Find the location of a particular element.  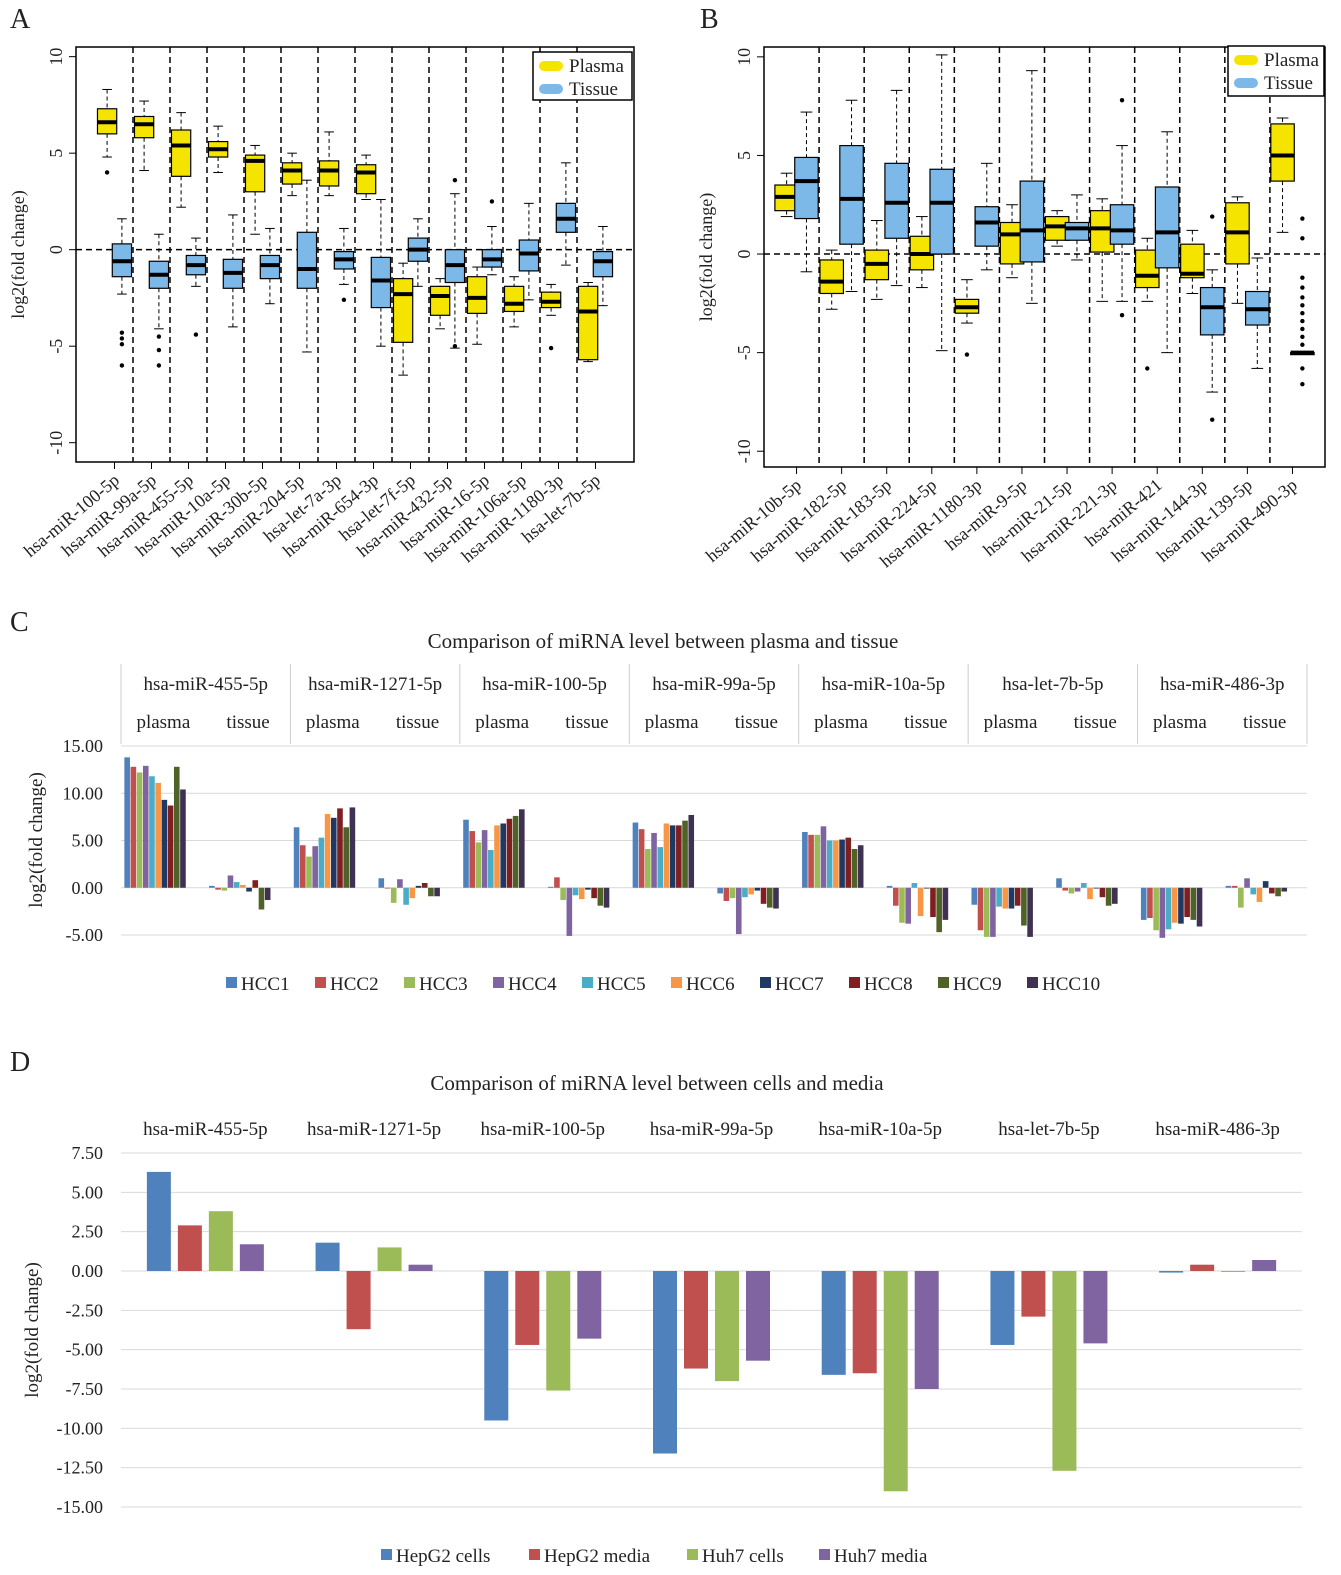

group-label: hsa-miR-1271-5p is located at coordinates (375, 684).